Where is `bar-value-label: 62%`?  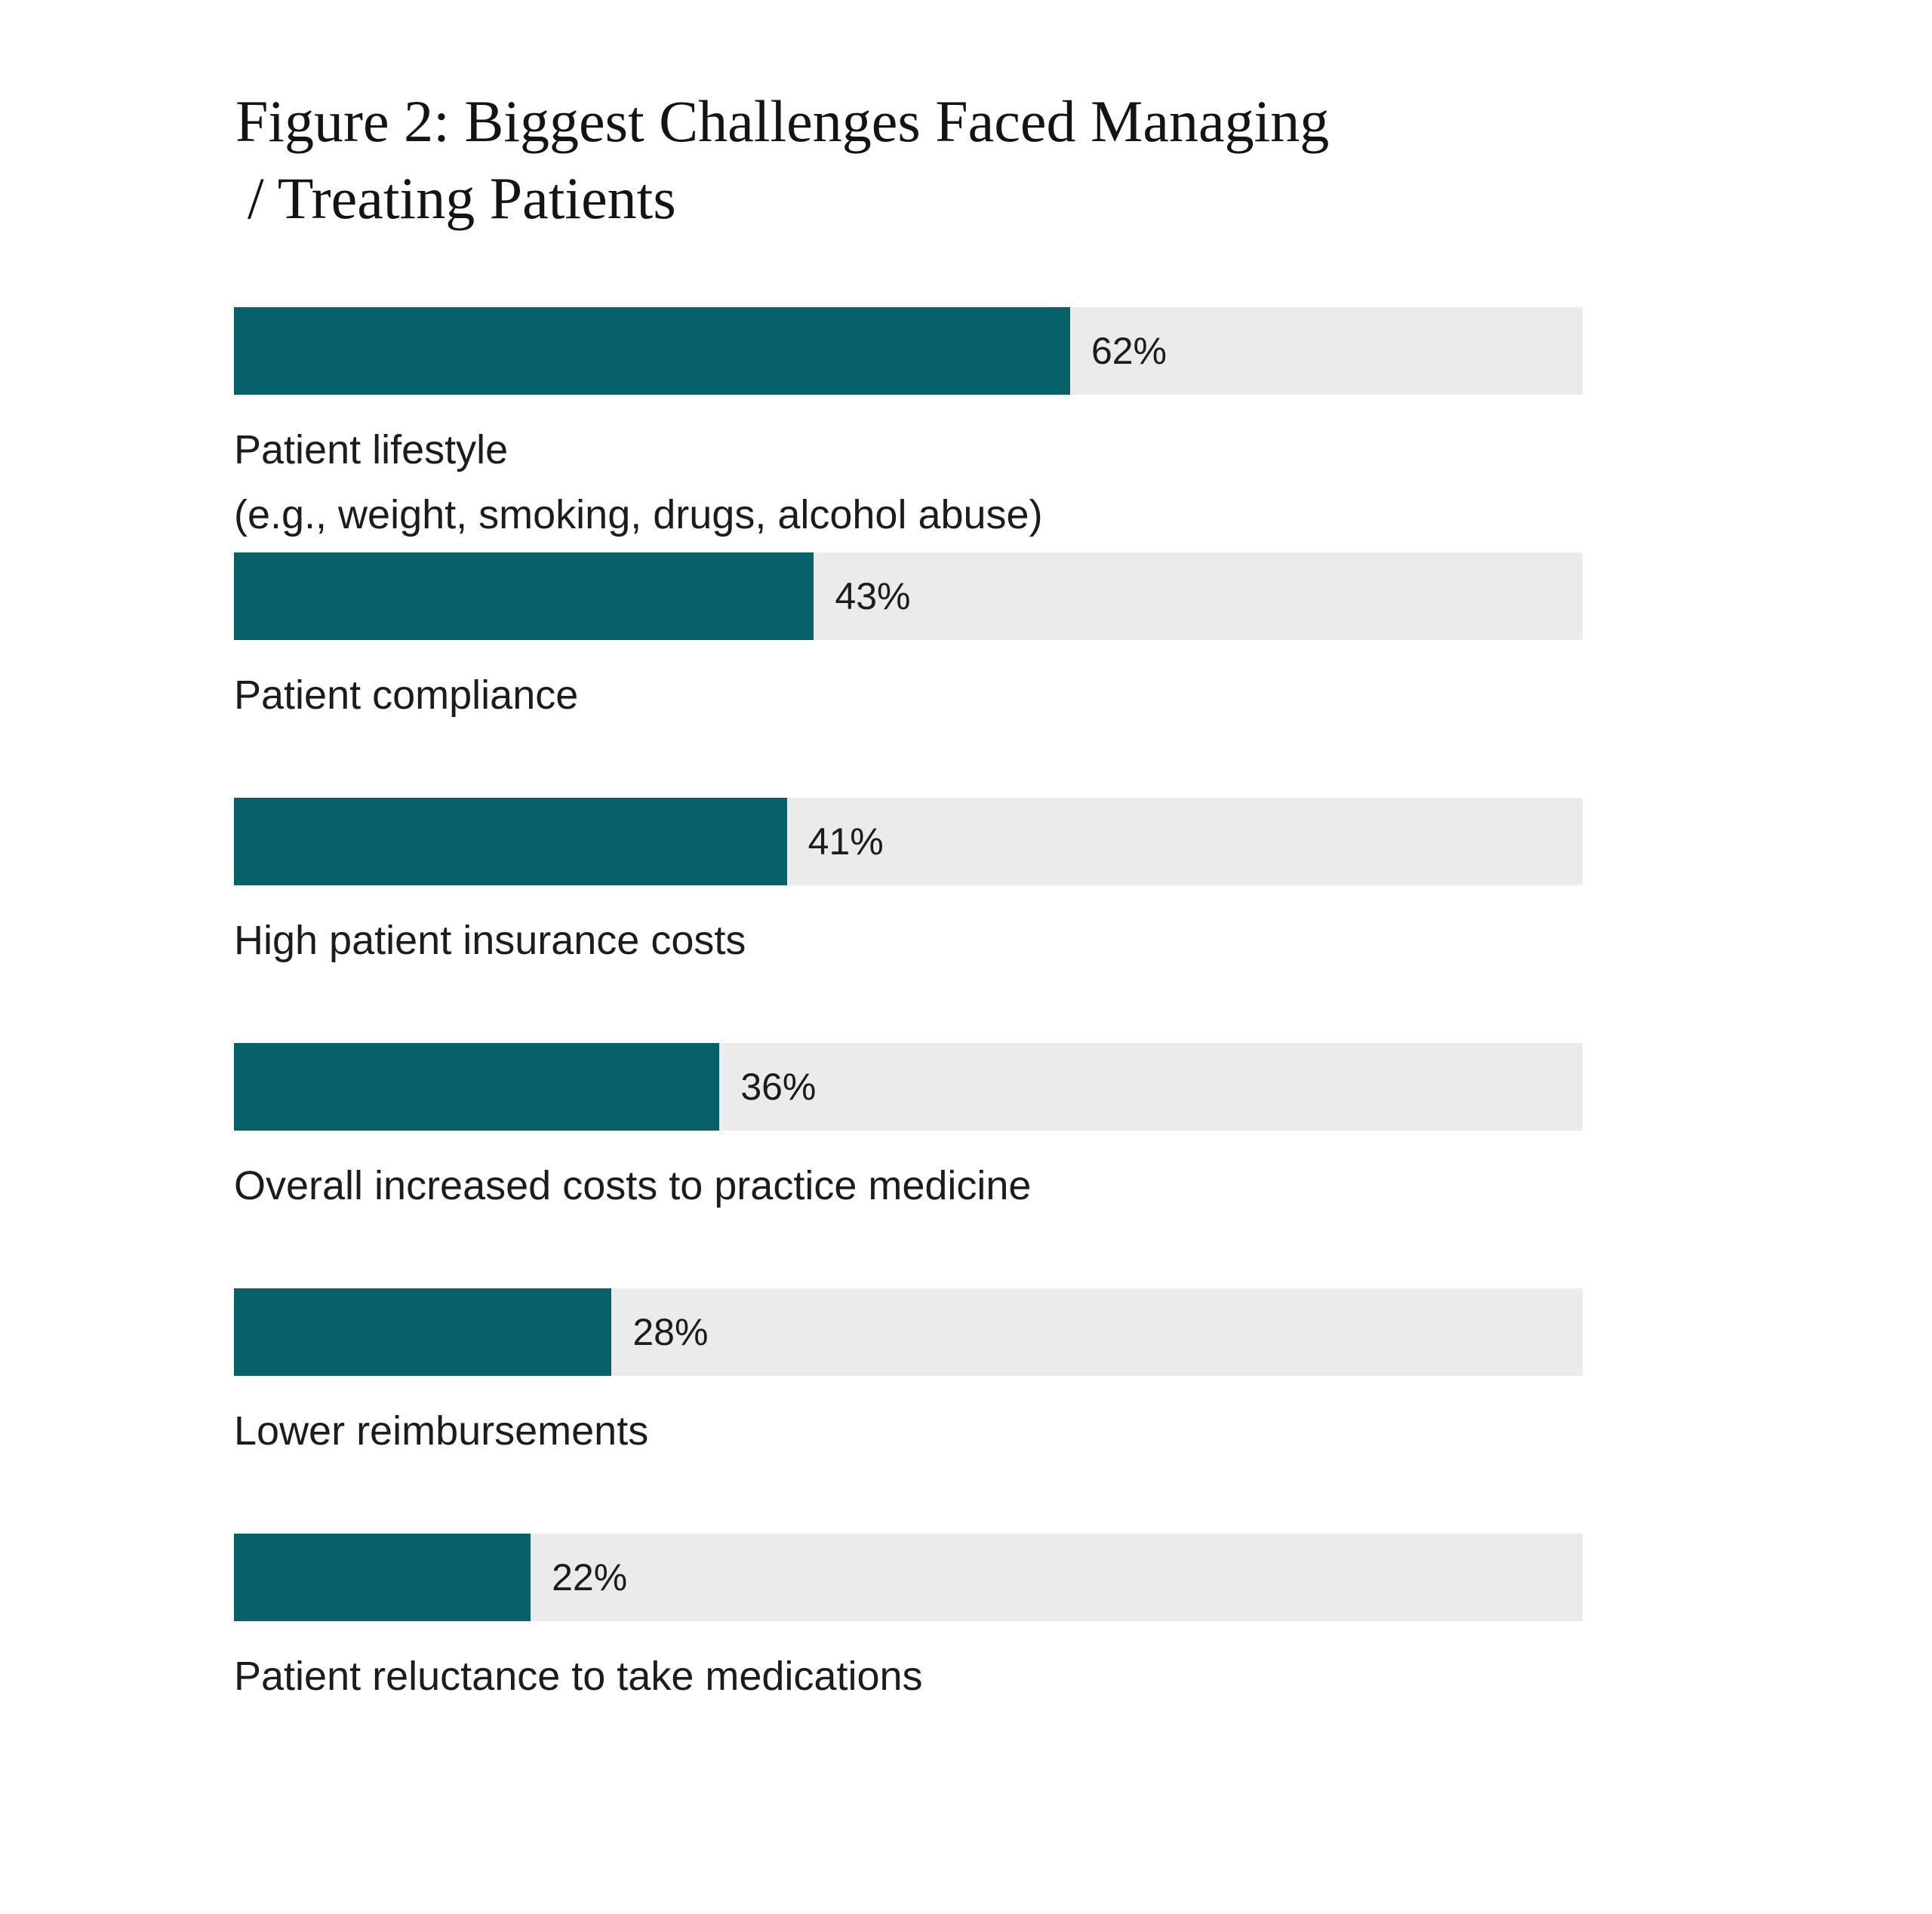 bar-value-label: 62% is located at coordinates (1129, 351).